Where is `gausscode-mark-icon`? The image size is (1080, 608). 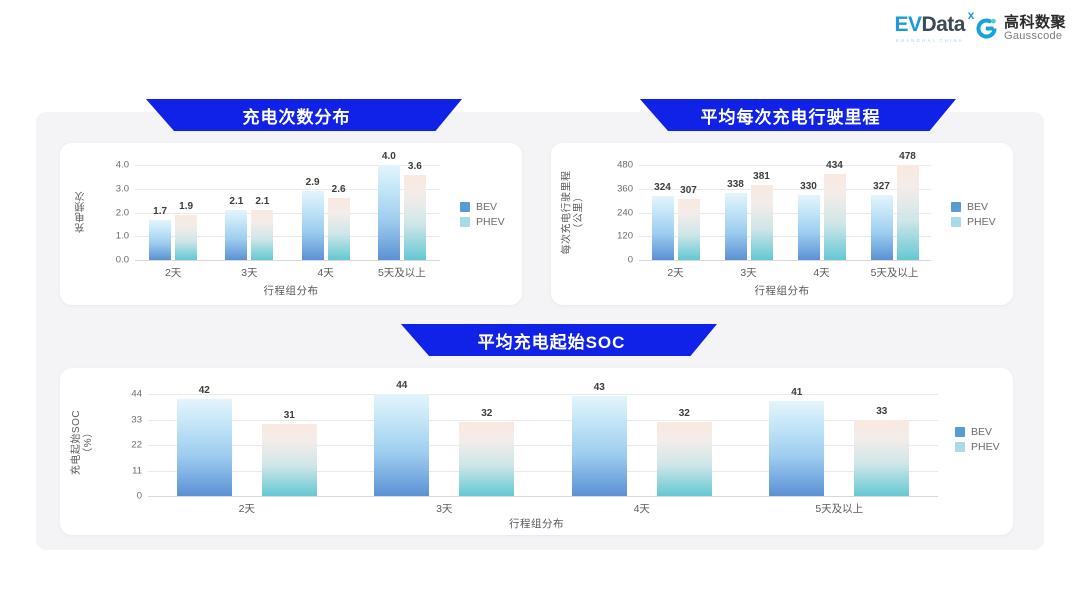 gausscode-mark-icon is located at coordinates (986, 28).